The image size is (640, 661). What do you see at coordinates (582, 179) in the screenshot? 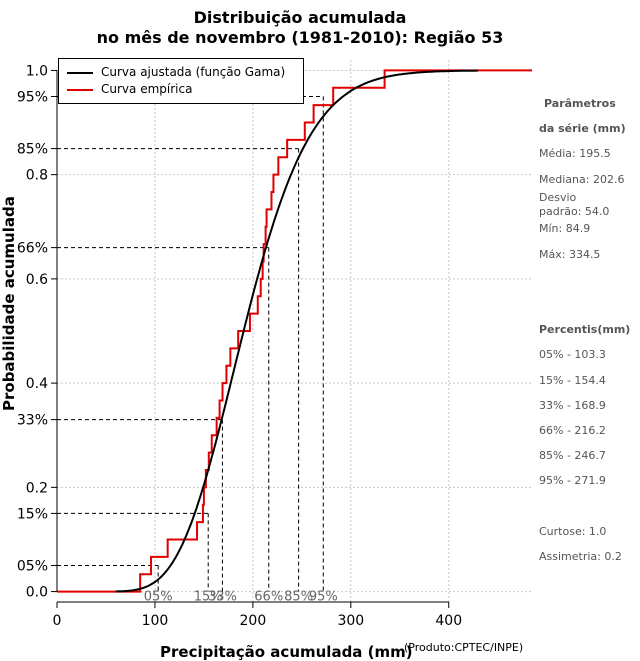
I see `stat-mediana: Mediana: 202.6` at bounding box center [582, 179].